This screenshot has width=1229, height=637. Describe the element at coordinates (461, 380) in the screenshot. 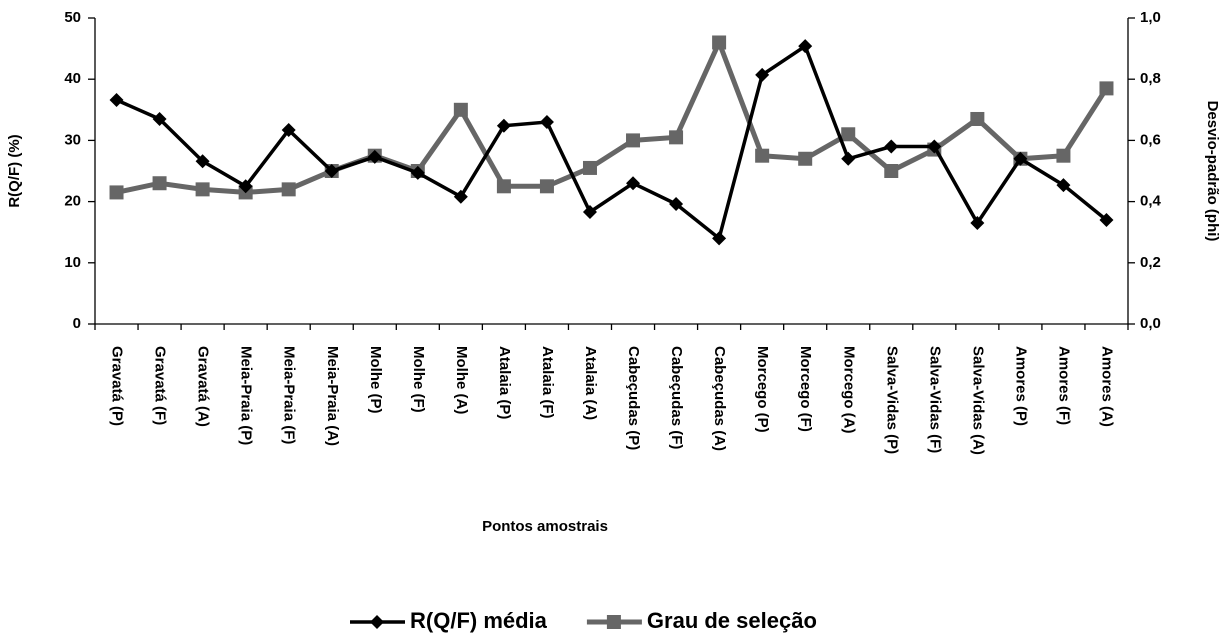

I see `x-tick-label: Molhe (A)` at that location.